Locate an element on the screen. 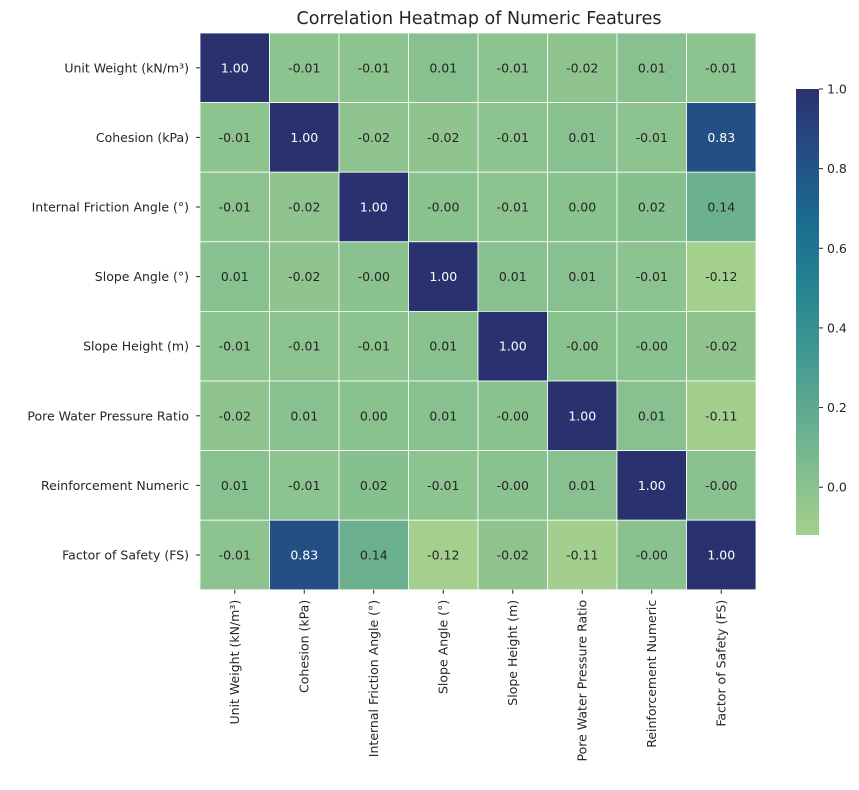 This screenshot has height=790, width=859. chart-title: Correlation Heatmap of Numeric Features is located at coordinates (479, 19).